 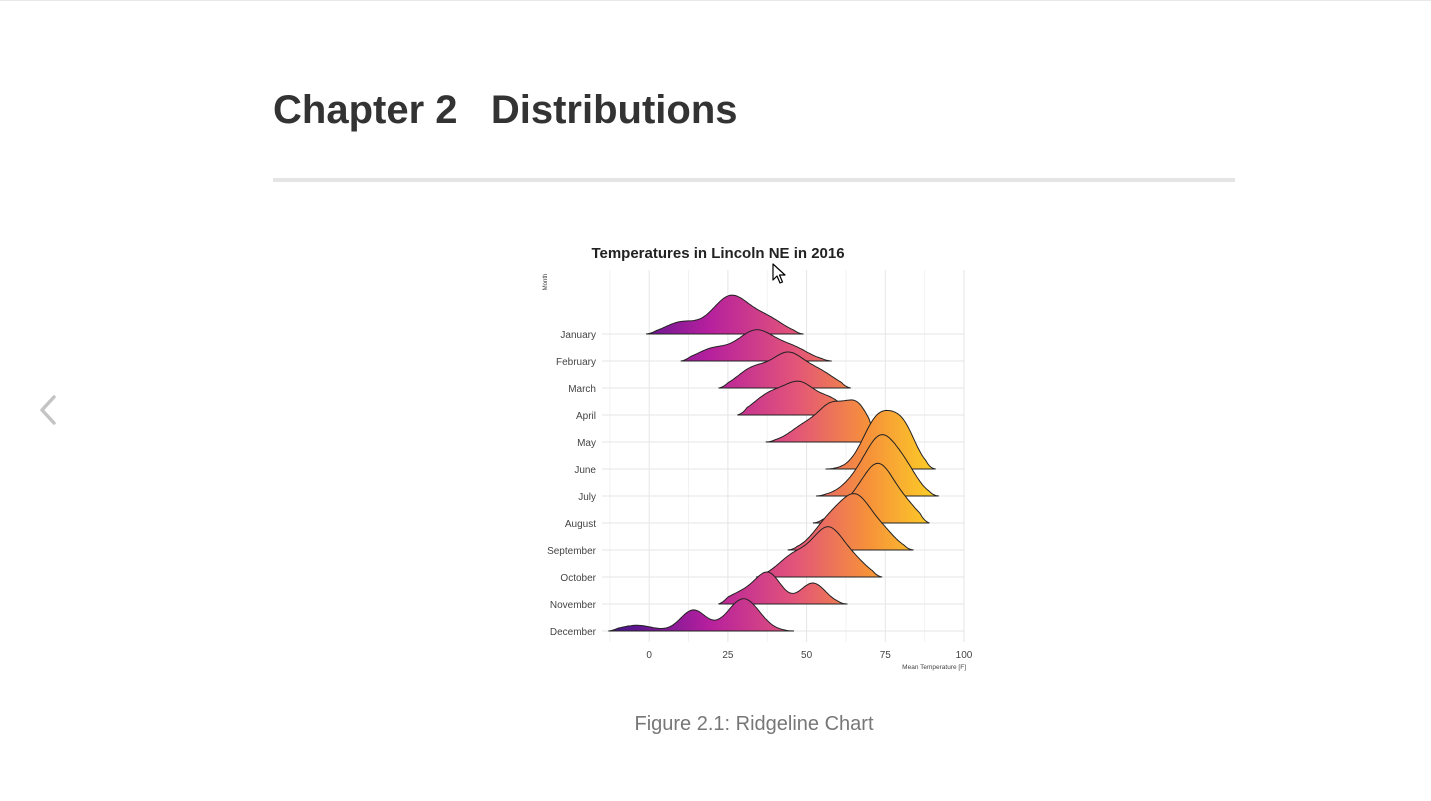 I want to click on y-tick-label: November, so click(x=573, y=605).